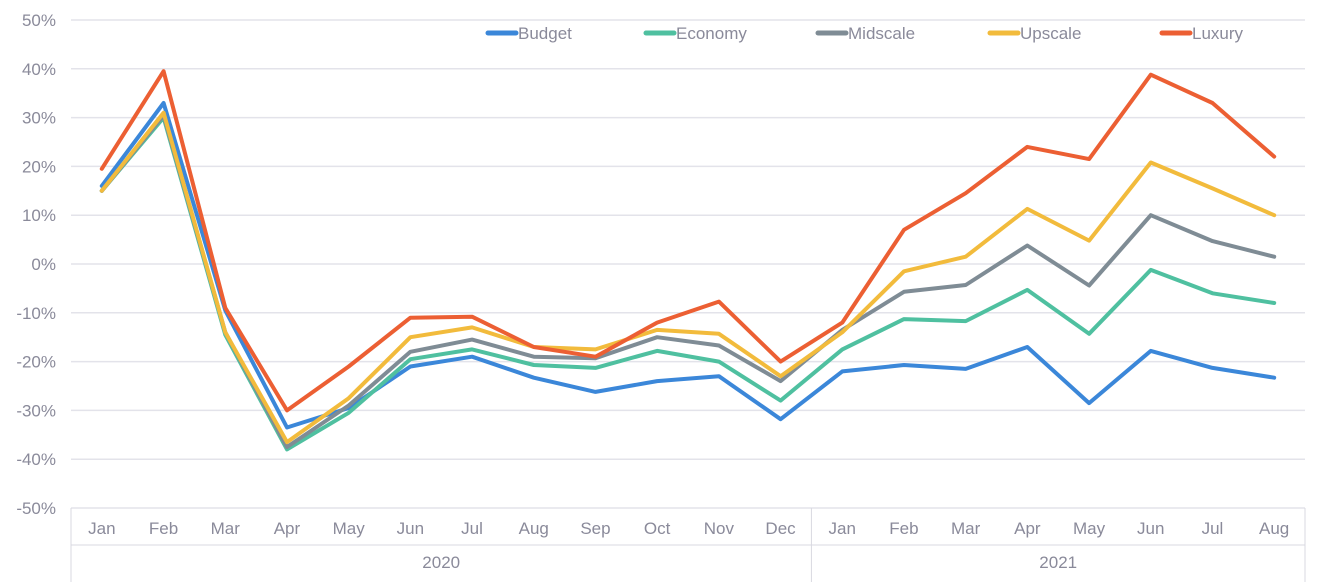 The image size is (1330, 587). Describe the element at coordinates (719, 528) in the screenshot. I see `x-tick-label: Nov` at that location.